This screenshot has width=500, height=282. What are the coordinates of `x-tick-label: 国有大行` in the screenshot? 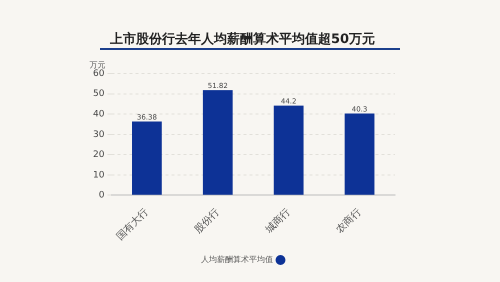 It's located at (132, 224).